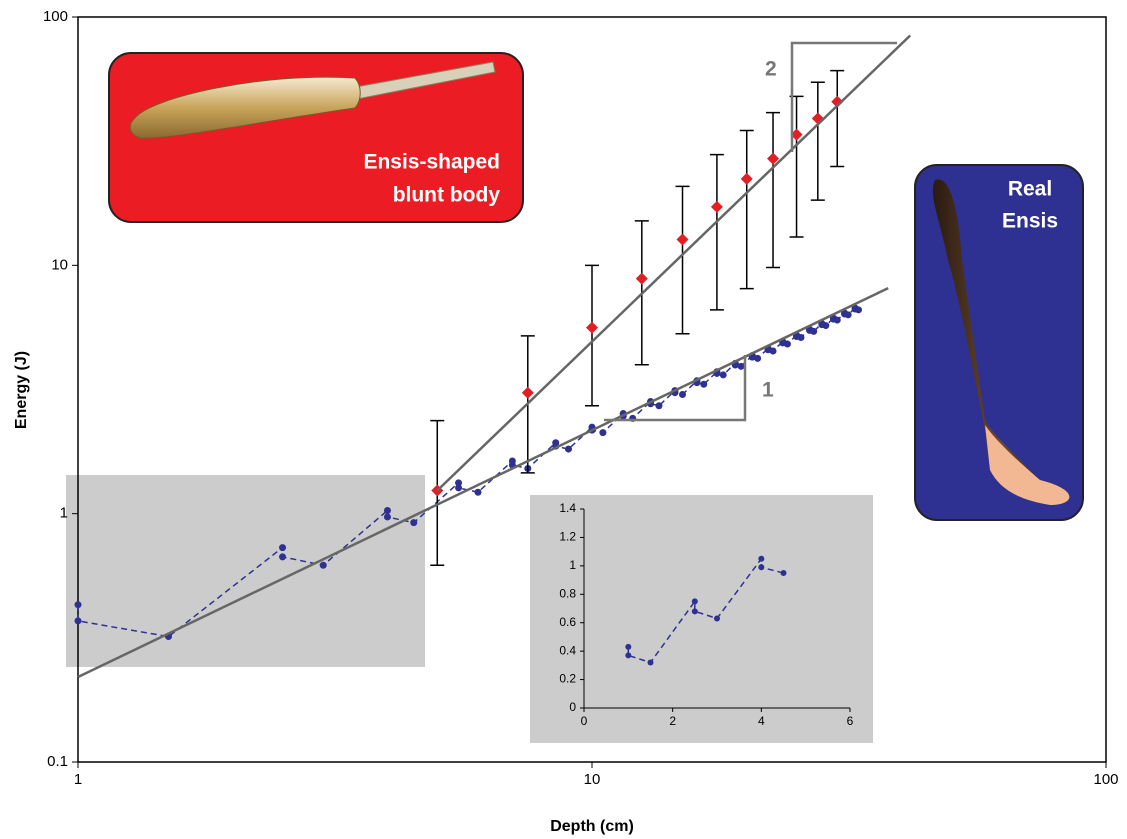 The image size is (1127, 839). I want to click on highlight-region, so click(245, 571).